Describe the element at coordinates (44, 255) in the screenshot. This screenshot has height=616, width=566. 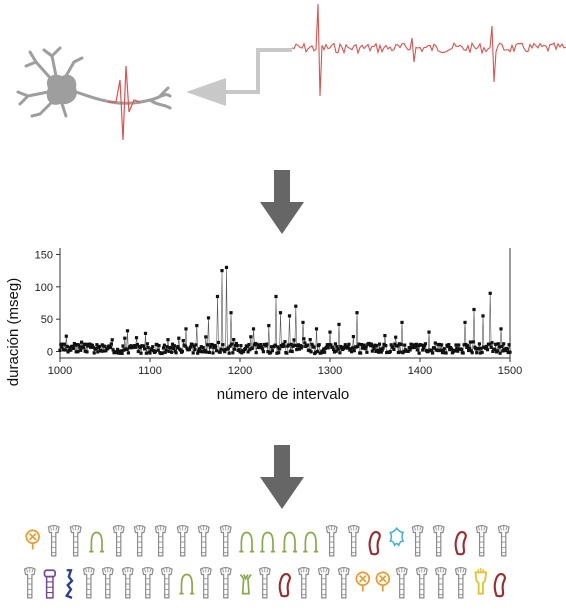
I see `y-tick-label: 150` at that location.